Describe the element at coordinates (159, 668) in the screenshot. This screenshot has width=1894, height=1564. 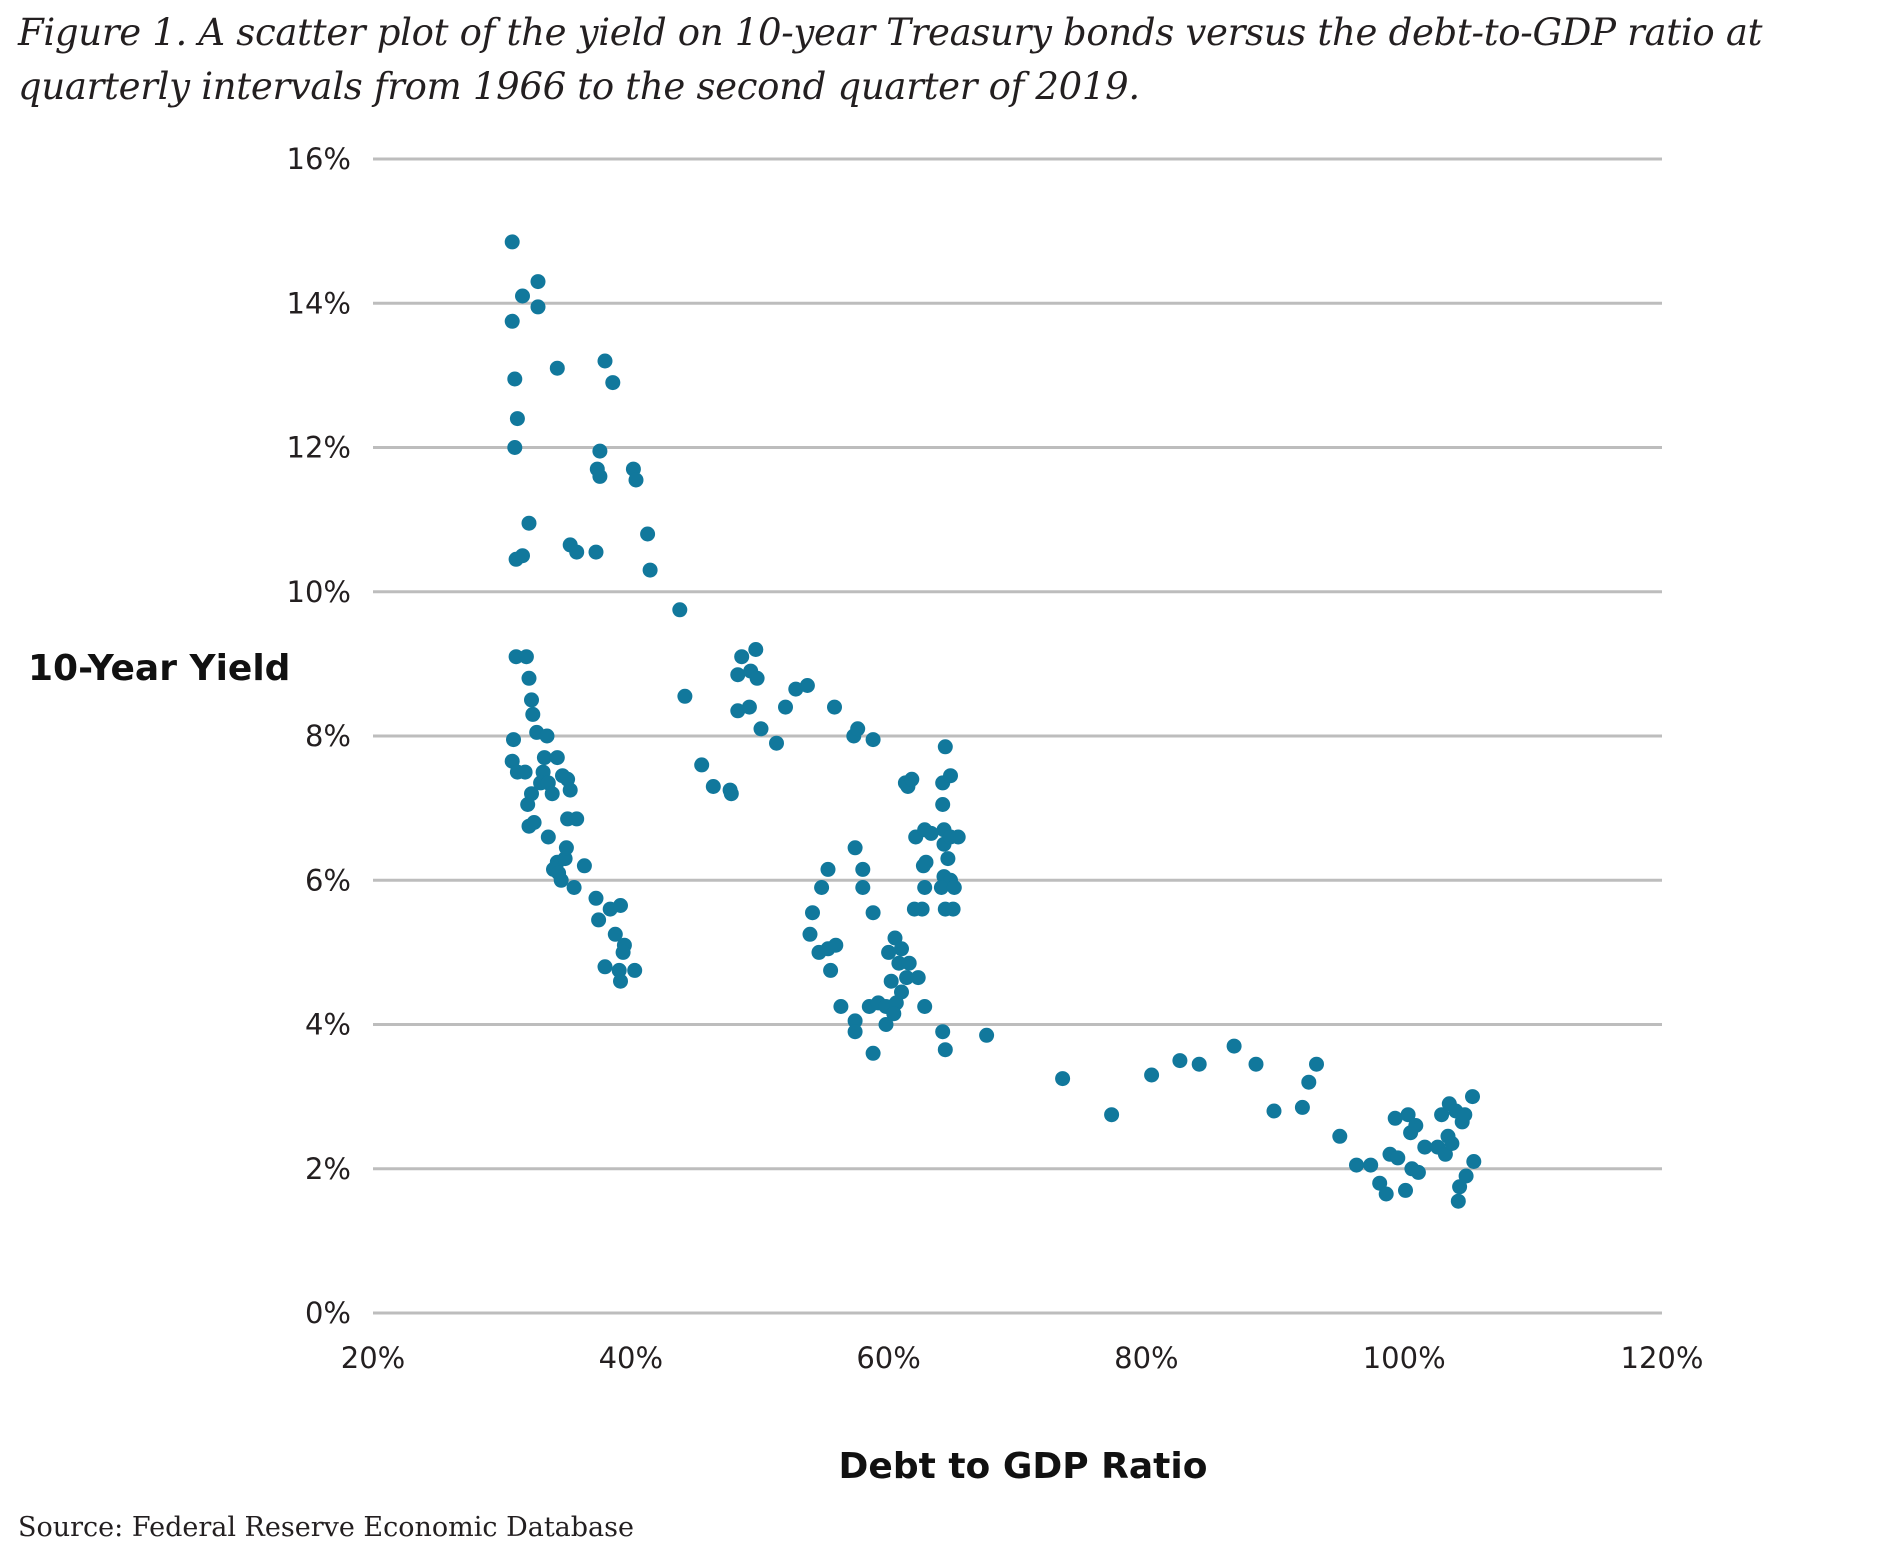
I see `y-axis-title: 10-Year Yield` at that location.